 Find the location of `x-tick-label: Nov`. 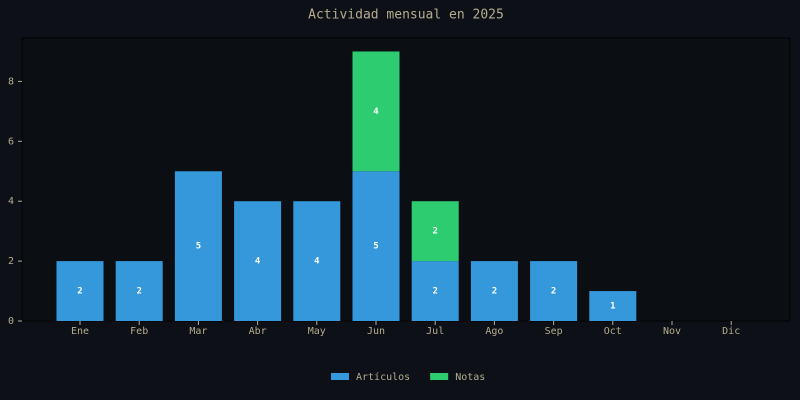

x-tick-label: Nov is located at coordinates (672, 331).